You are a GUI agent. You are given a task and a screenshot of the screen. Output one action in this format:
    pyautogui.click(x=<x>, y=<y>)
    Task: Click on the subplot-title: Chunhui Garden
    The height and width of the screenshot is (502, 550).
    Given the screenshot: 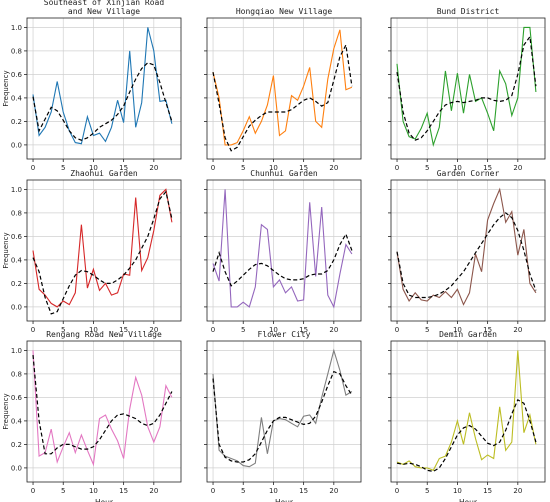 What is the action you would take?
    pyautogui.click(x=284, y=173)
    